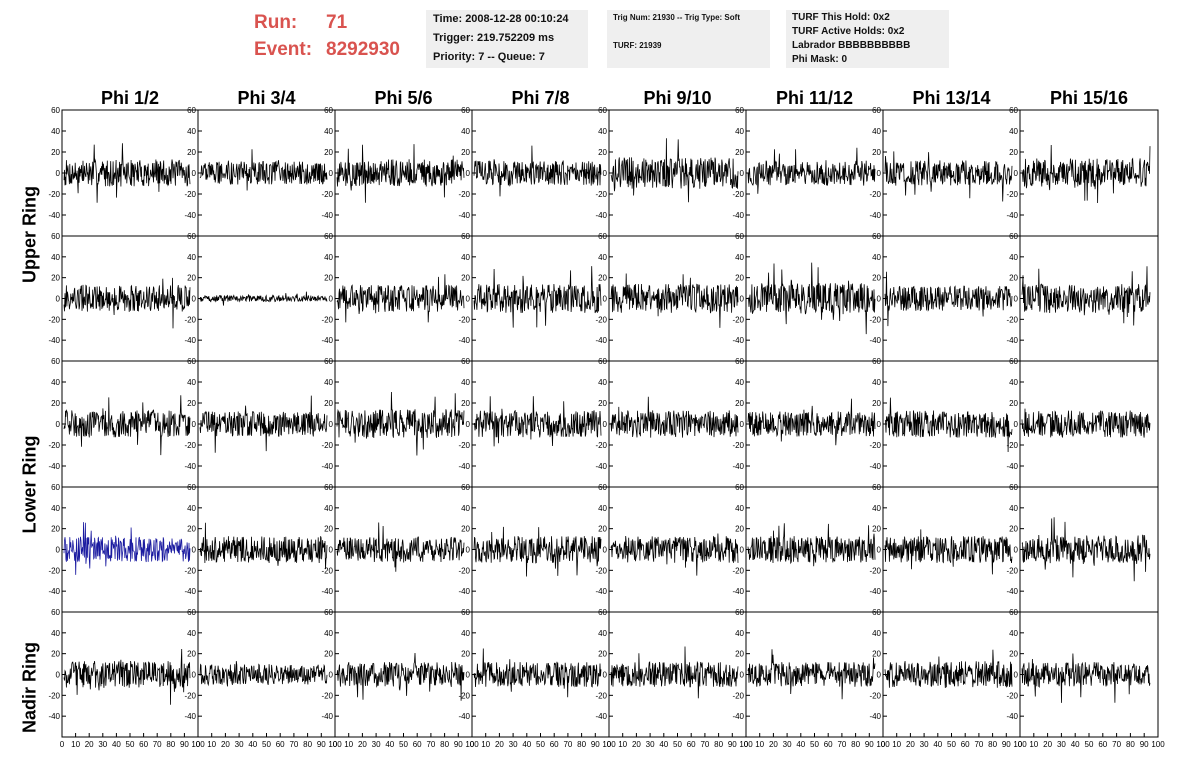 Image resolution: width=1196 pixels, height=772 pixels. I want to click on x-tick-label: 90, so click(458, 744).